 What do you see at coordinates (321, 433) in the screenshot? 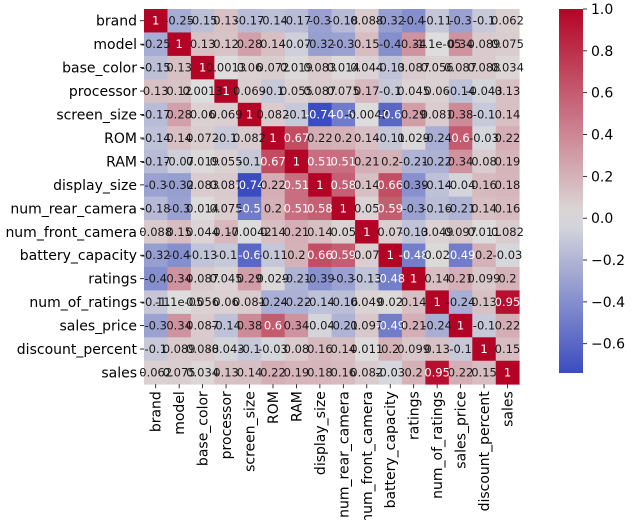
I see `column-label: display_size` at bounding box center [321, 433].